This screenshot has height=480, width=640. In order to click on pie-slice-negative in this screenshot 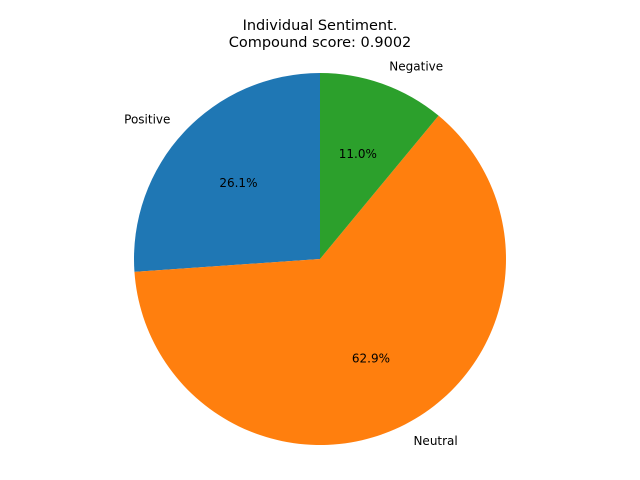, I will do `click(379, 166)`.